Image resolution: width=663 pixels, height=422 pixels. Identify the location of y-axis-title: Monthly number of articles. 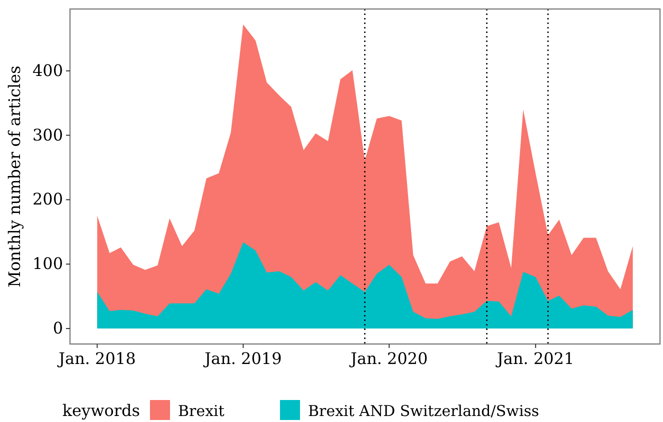
(14, 177).